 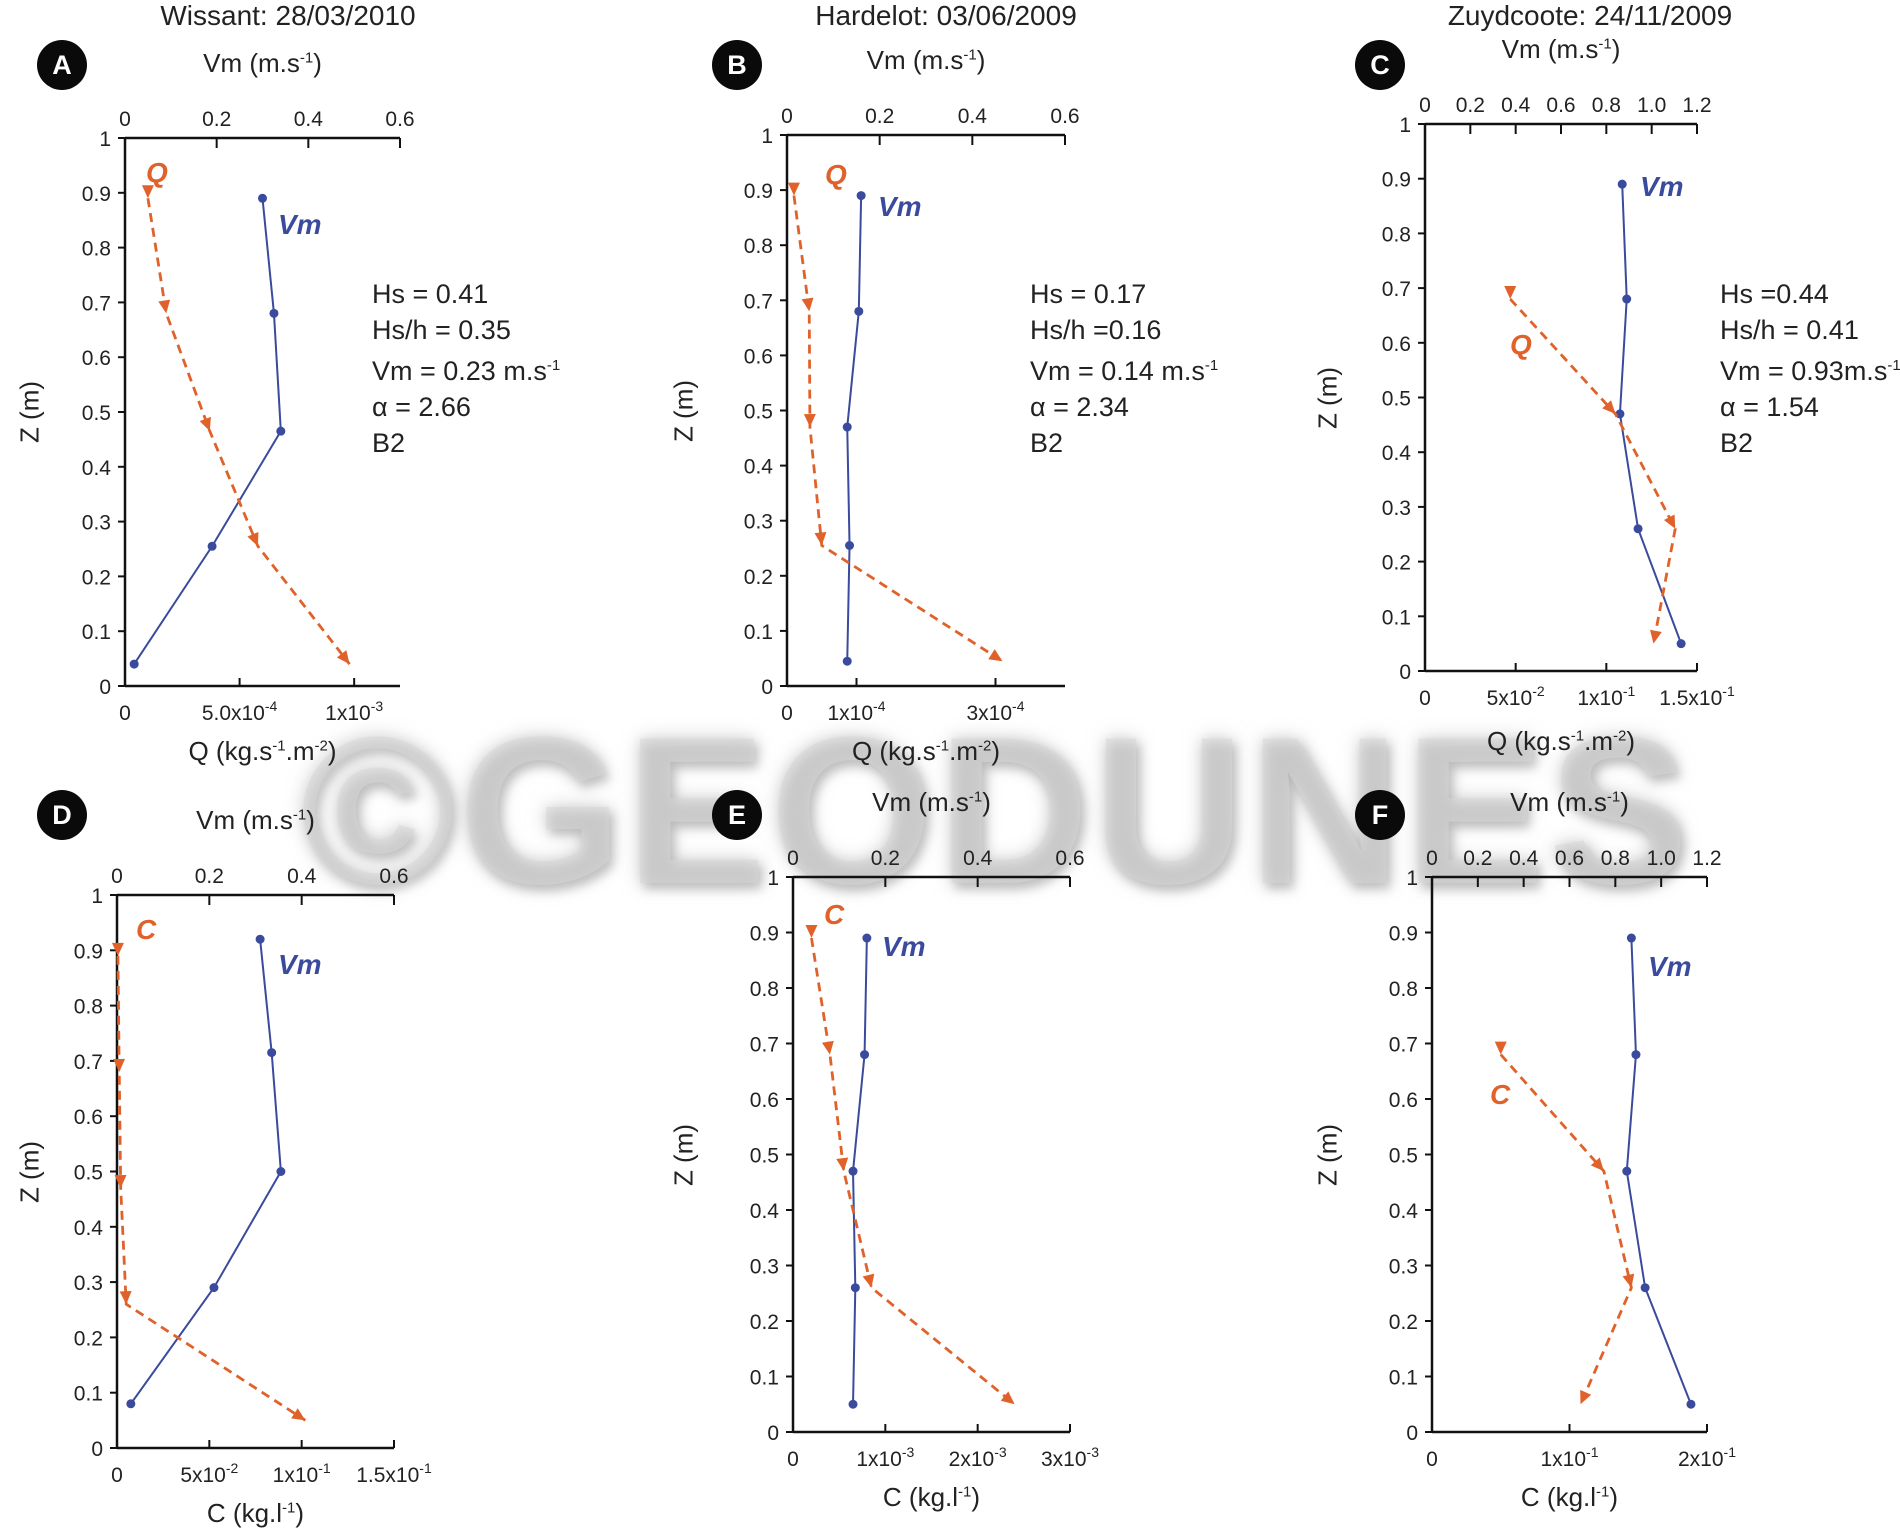 What do you see at coordinates (288, 15) in the screenshot?
I see `site-title-a: Wissant: 28/03/2010` at bounding box center [288, 15].